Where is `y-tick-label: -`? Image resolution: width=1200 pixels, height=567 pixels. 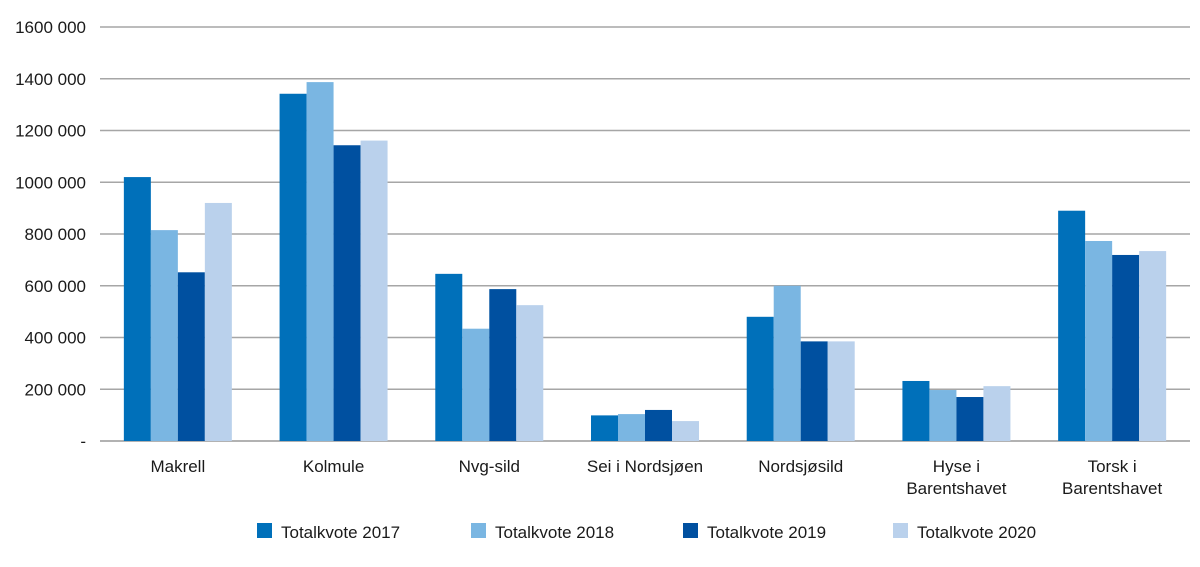 y-tick-label: - is located at coordinates (83, 441).